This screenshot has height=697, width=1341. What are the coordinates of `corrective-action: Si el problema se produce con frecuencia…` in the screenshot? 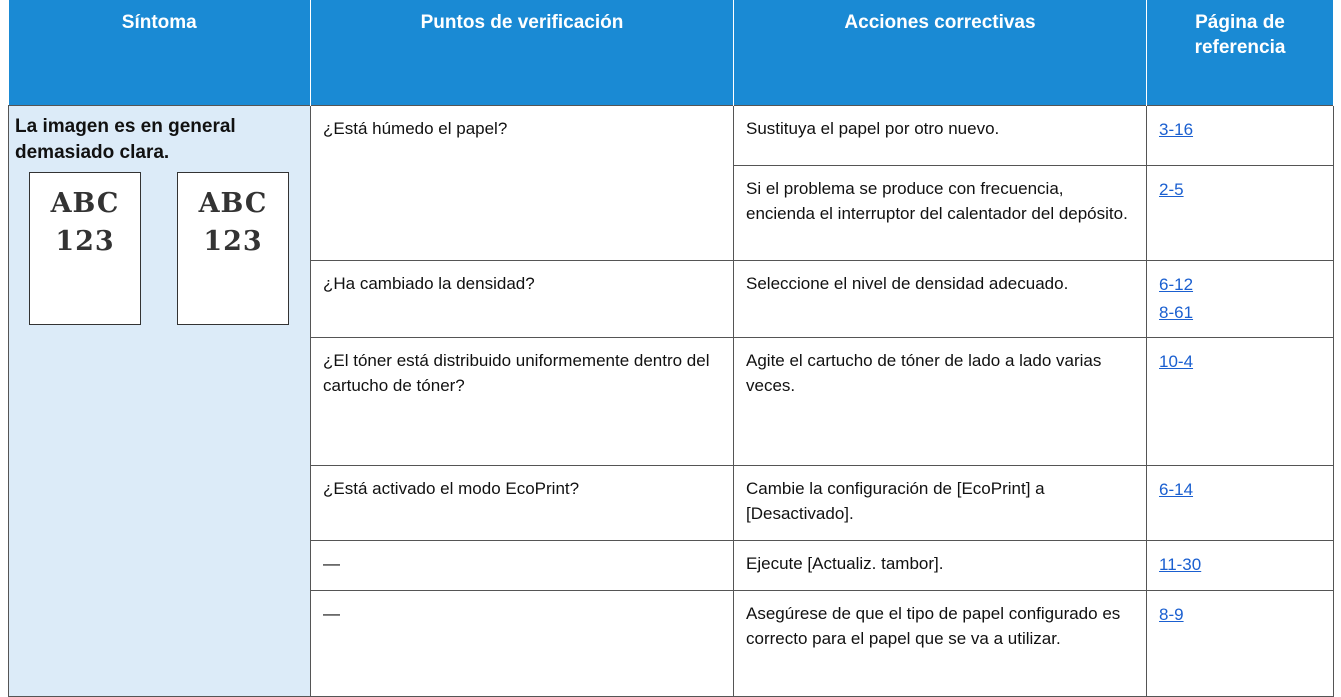 It's located at (940, 213).